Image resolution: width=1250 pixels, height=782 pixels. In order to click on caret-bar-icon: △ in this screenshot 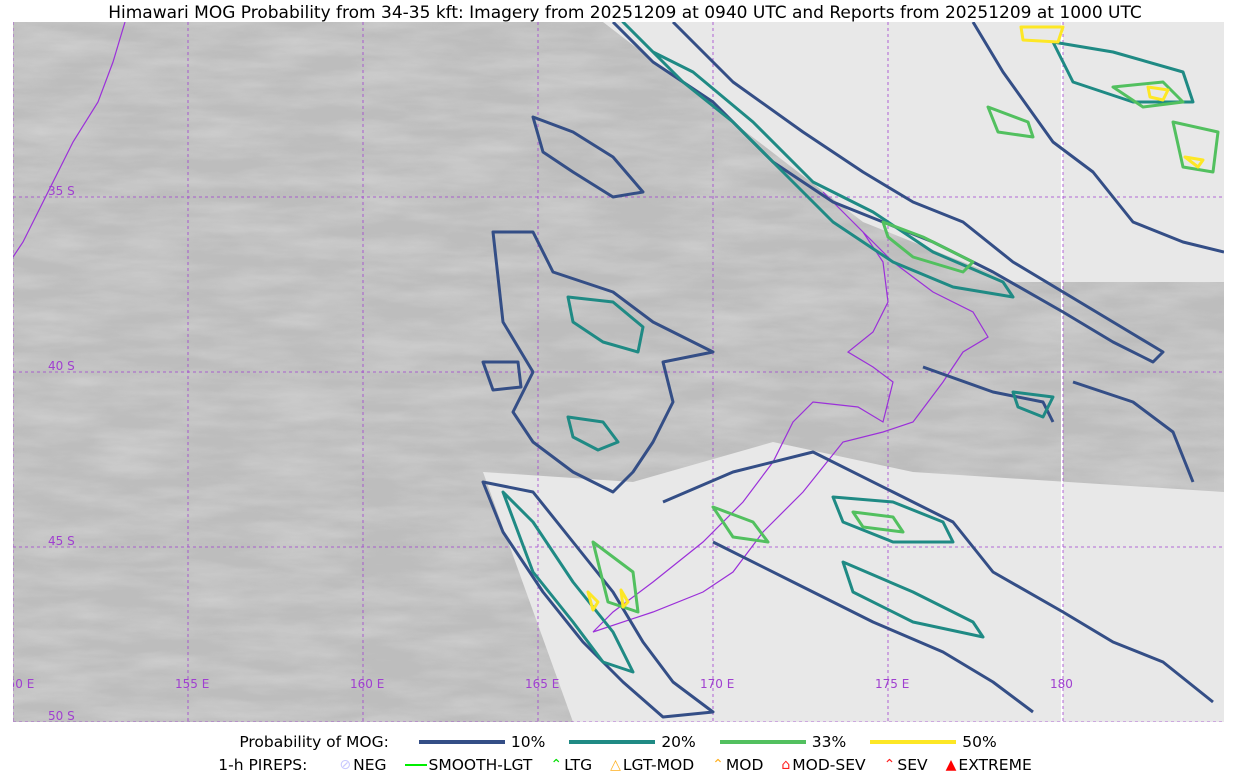, I will do `click(615, 765)`.